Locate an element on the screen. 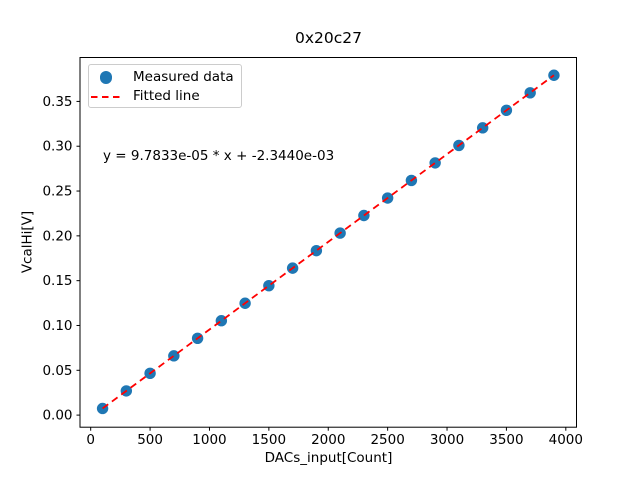 The image size is (640, 480). fit-equation-annotation: y = 9.7833e-05 * x + -2.3440e-03 is located at coordinates (219, 156).